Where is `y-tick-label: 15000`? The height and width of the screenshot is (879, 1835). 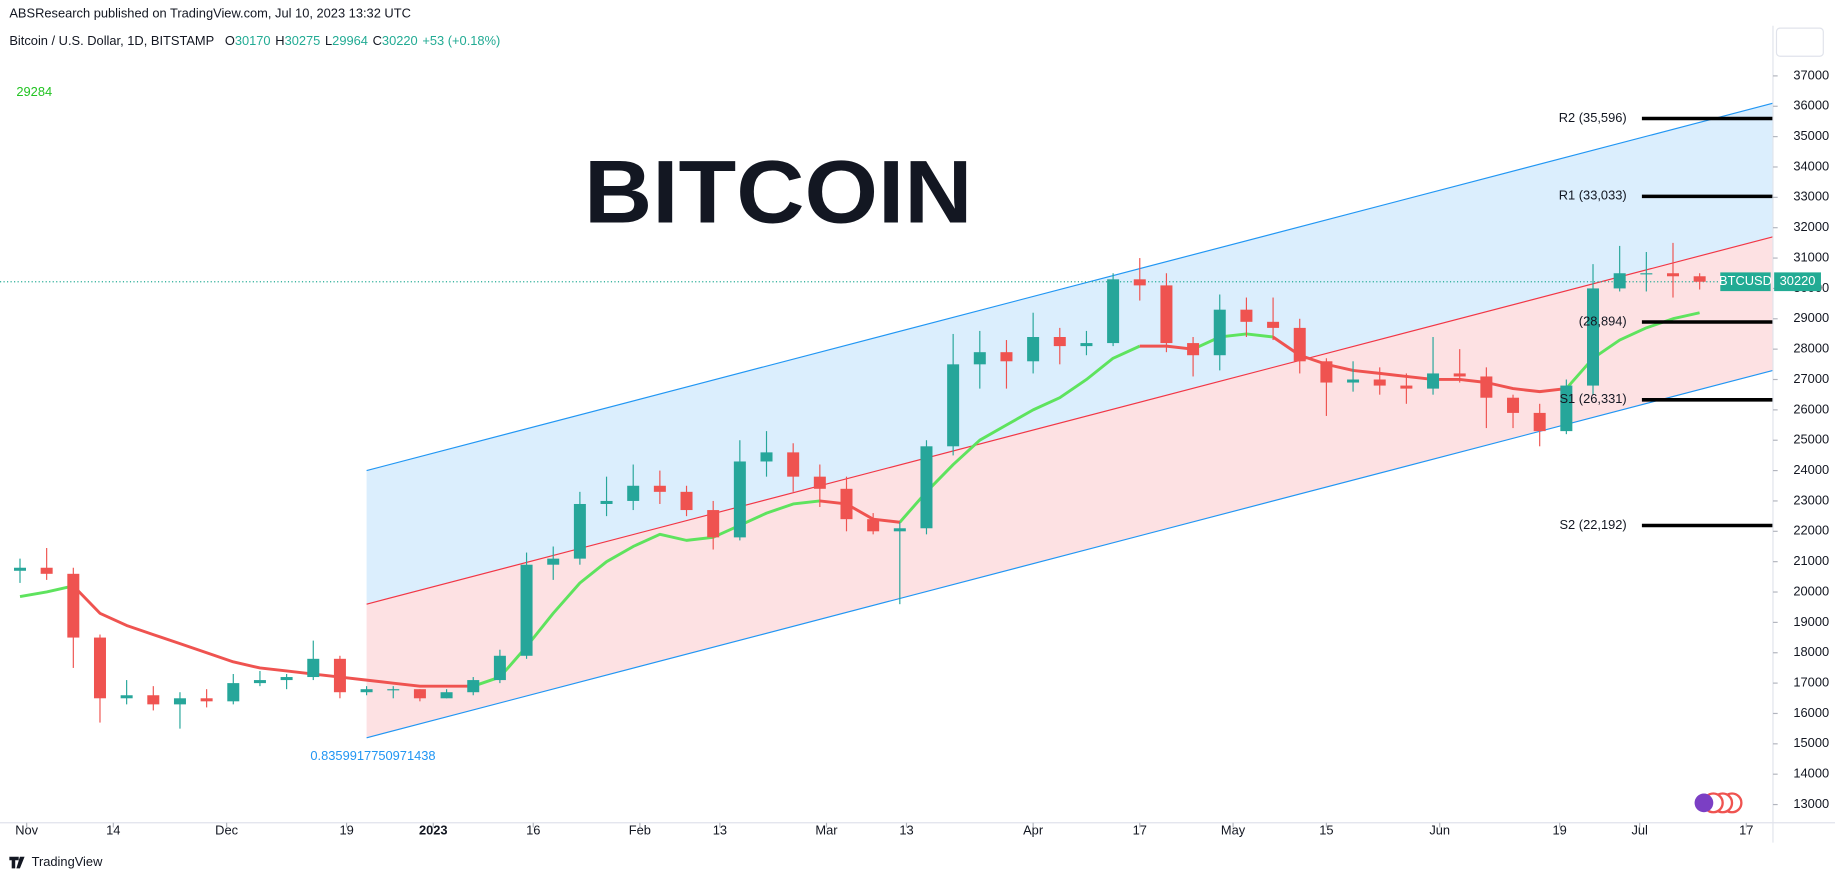
y-tick-label: 15000 is located at coordinates (1811, 742).